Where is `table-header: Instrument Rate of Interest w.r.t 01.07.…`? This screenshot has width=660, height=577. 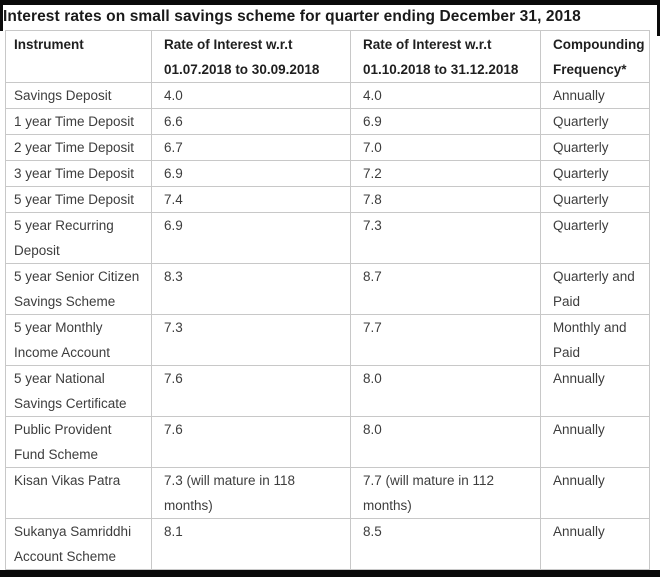
table-header: Instrument Rate of Interest w.r.t 01.07.… is located at coordinates (327, 56).